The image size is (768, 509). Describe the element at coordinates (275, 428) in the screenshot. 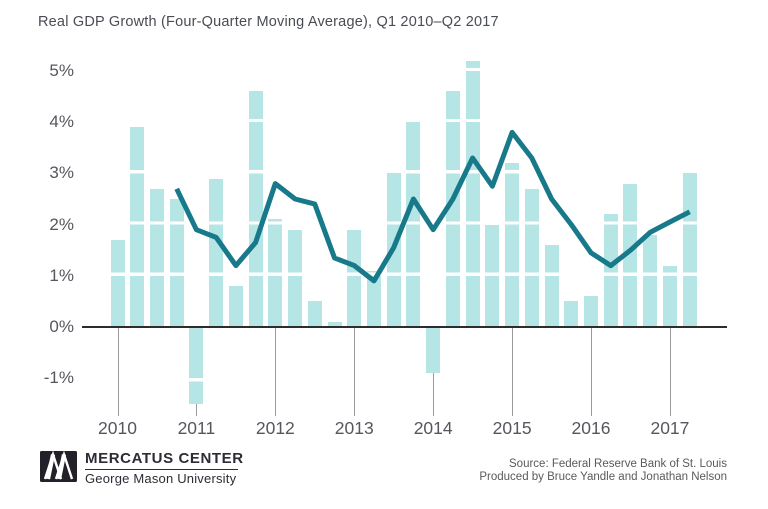

I see `x-tick-label: 2012` at that location.